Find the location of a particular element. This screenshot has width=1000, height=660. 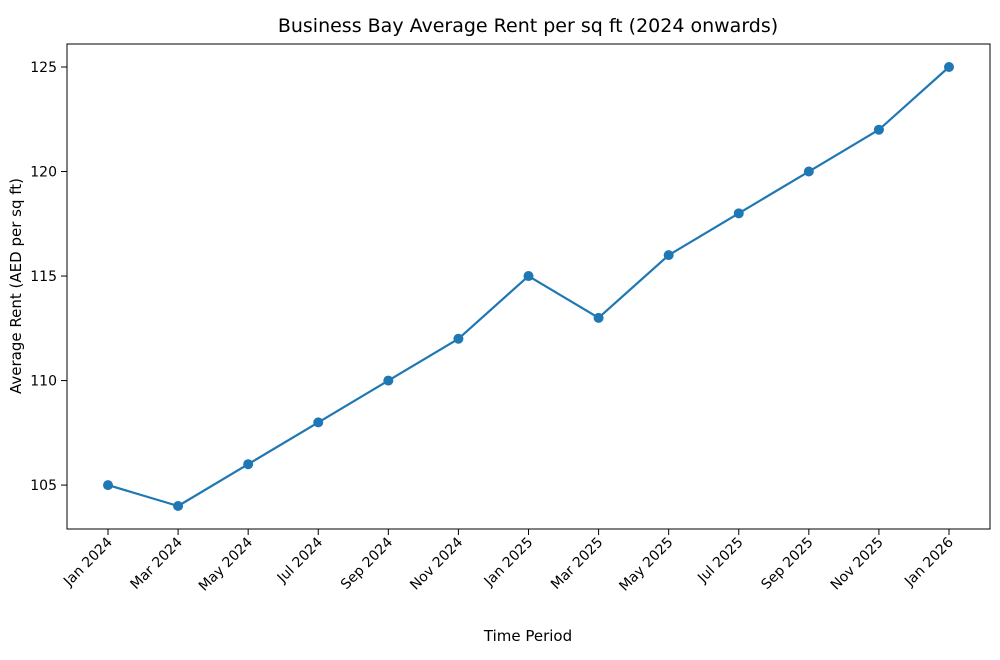

x-tick-label: Jan 2025 is located at coordinates (509, 563).